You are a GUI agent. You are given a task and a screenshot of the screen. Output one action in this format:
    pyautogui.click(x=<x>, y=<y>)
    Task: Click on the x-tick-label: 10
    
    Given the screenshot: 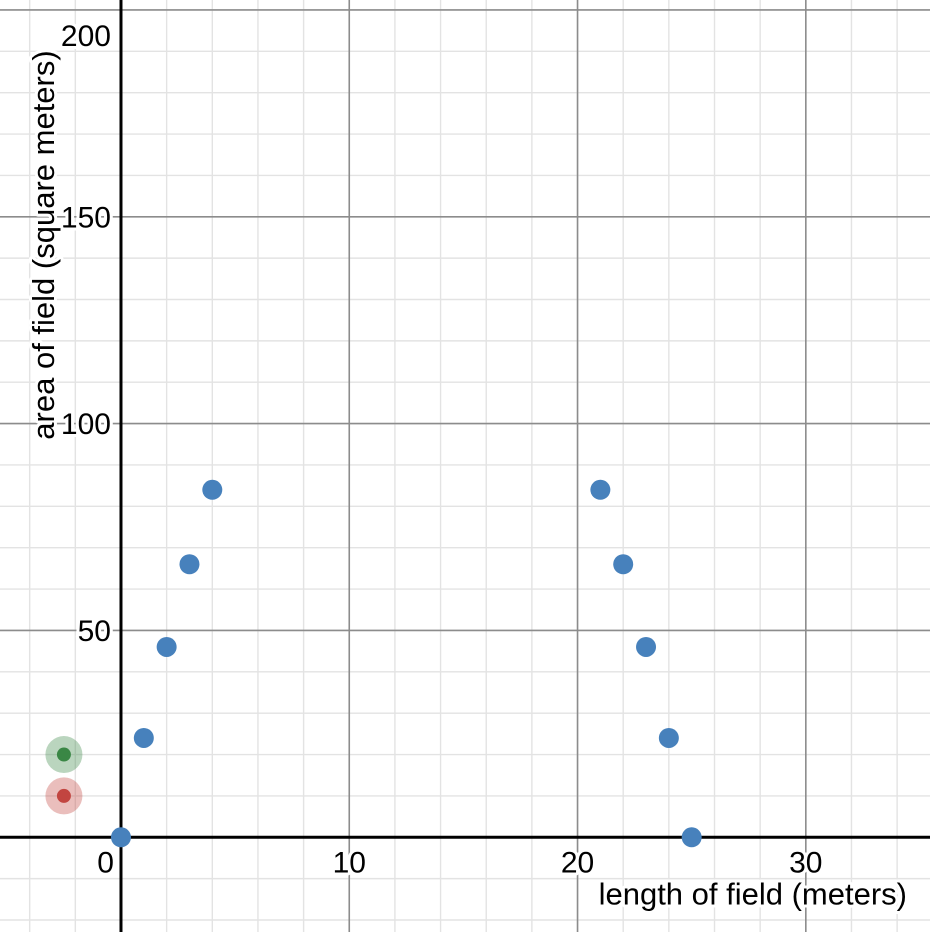 What is the action you would take?
    pyautogui.click(x=349, y=862)
    